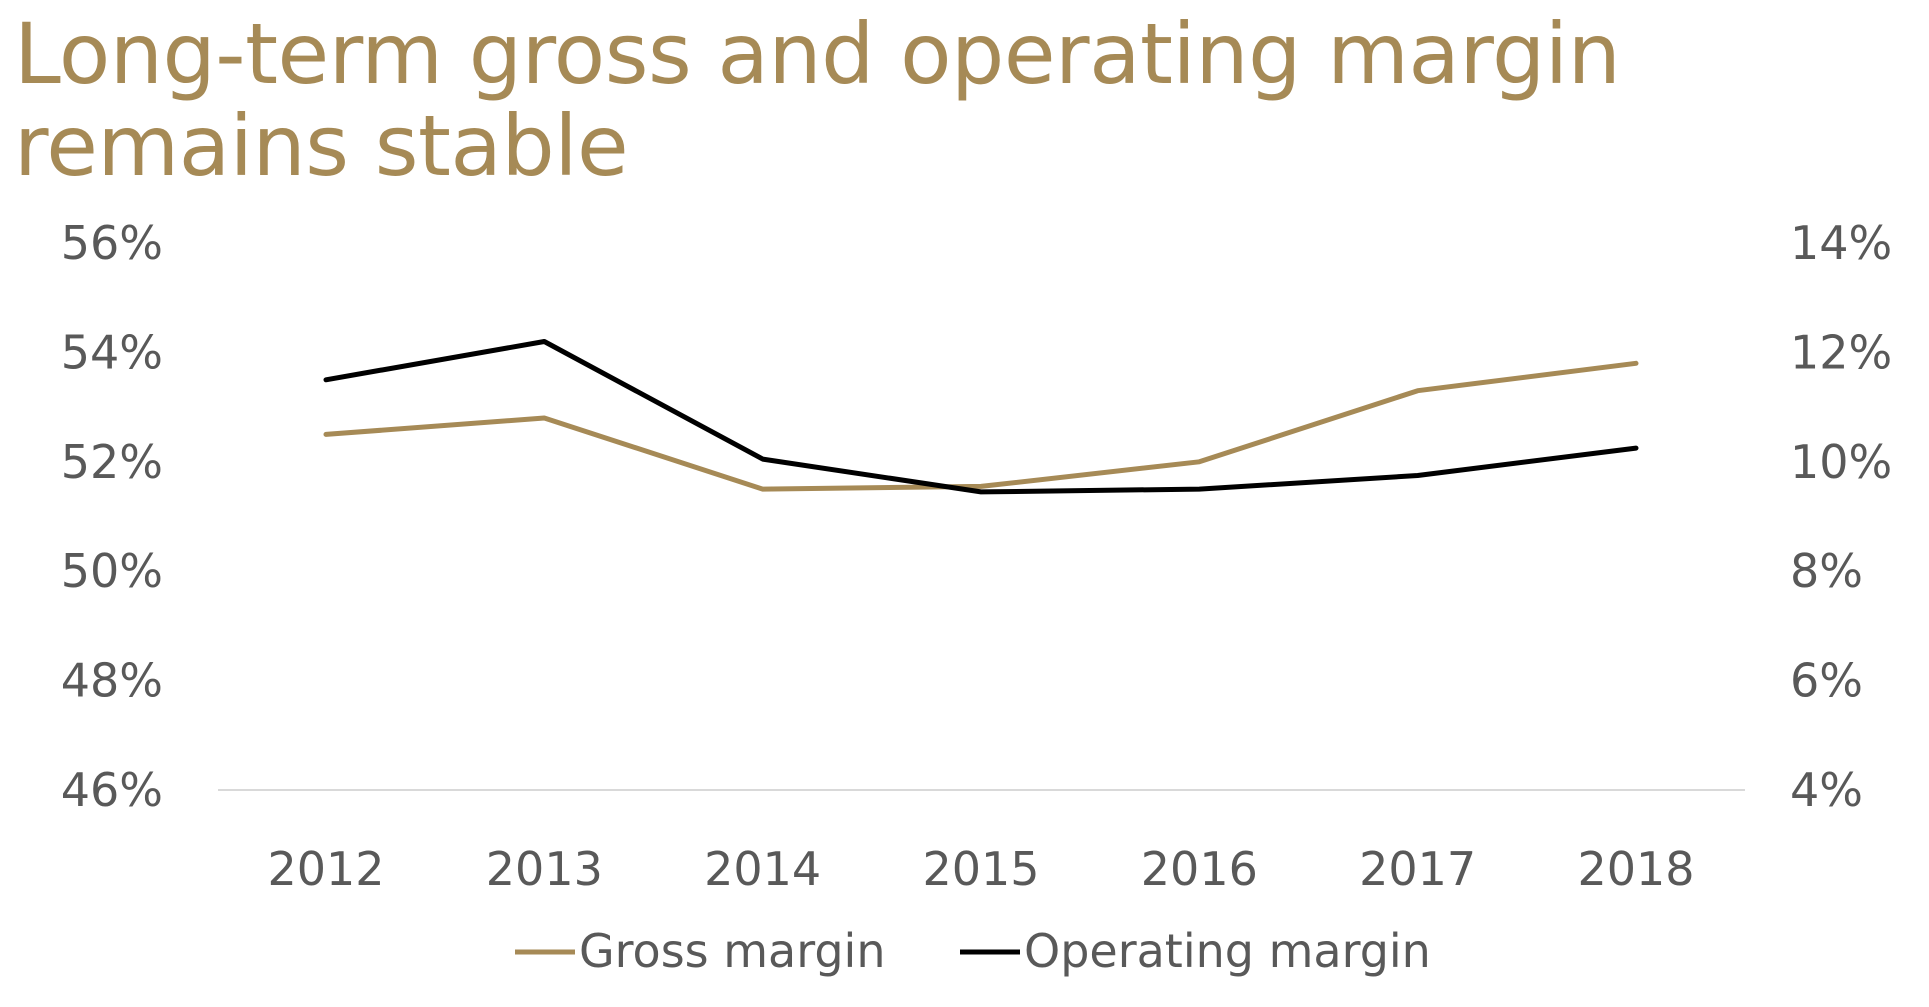  I want to click on x-tick-label: 2017, so click(1417, 869).